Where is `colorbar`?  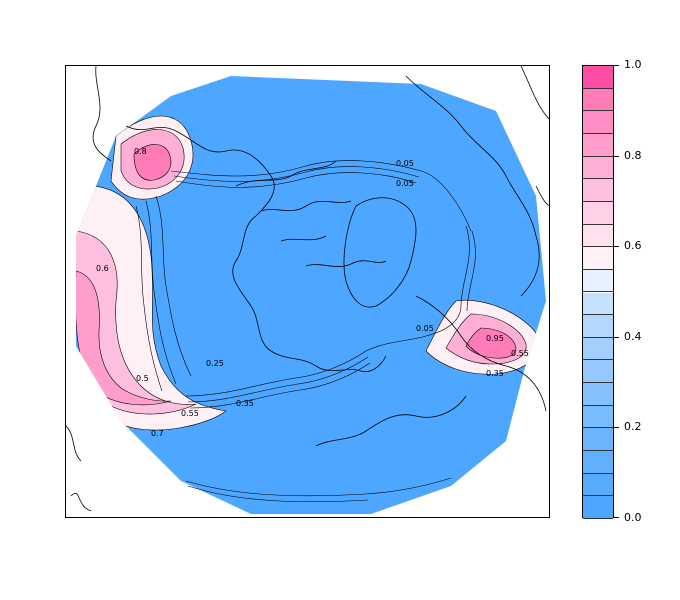
colorbar is located at coordinates (598, 292).